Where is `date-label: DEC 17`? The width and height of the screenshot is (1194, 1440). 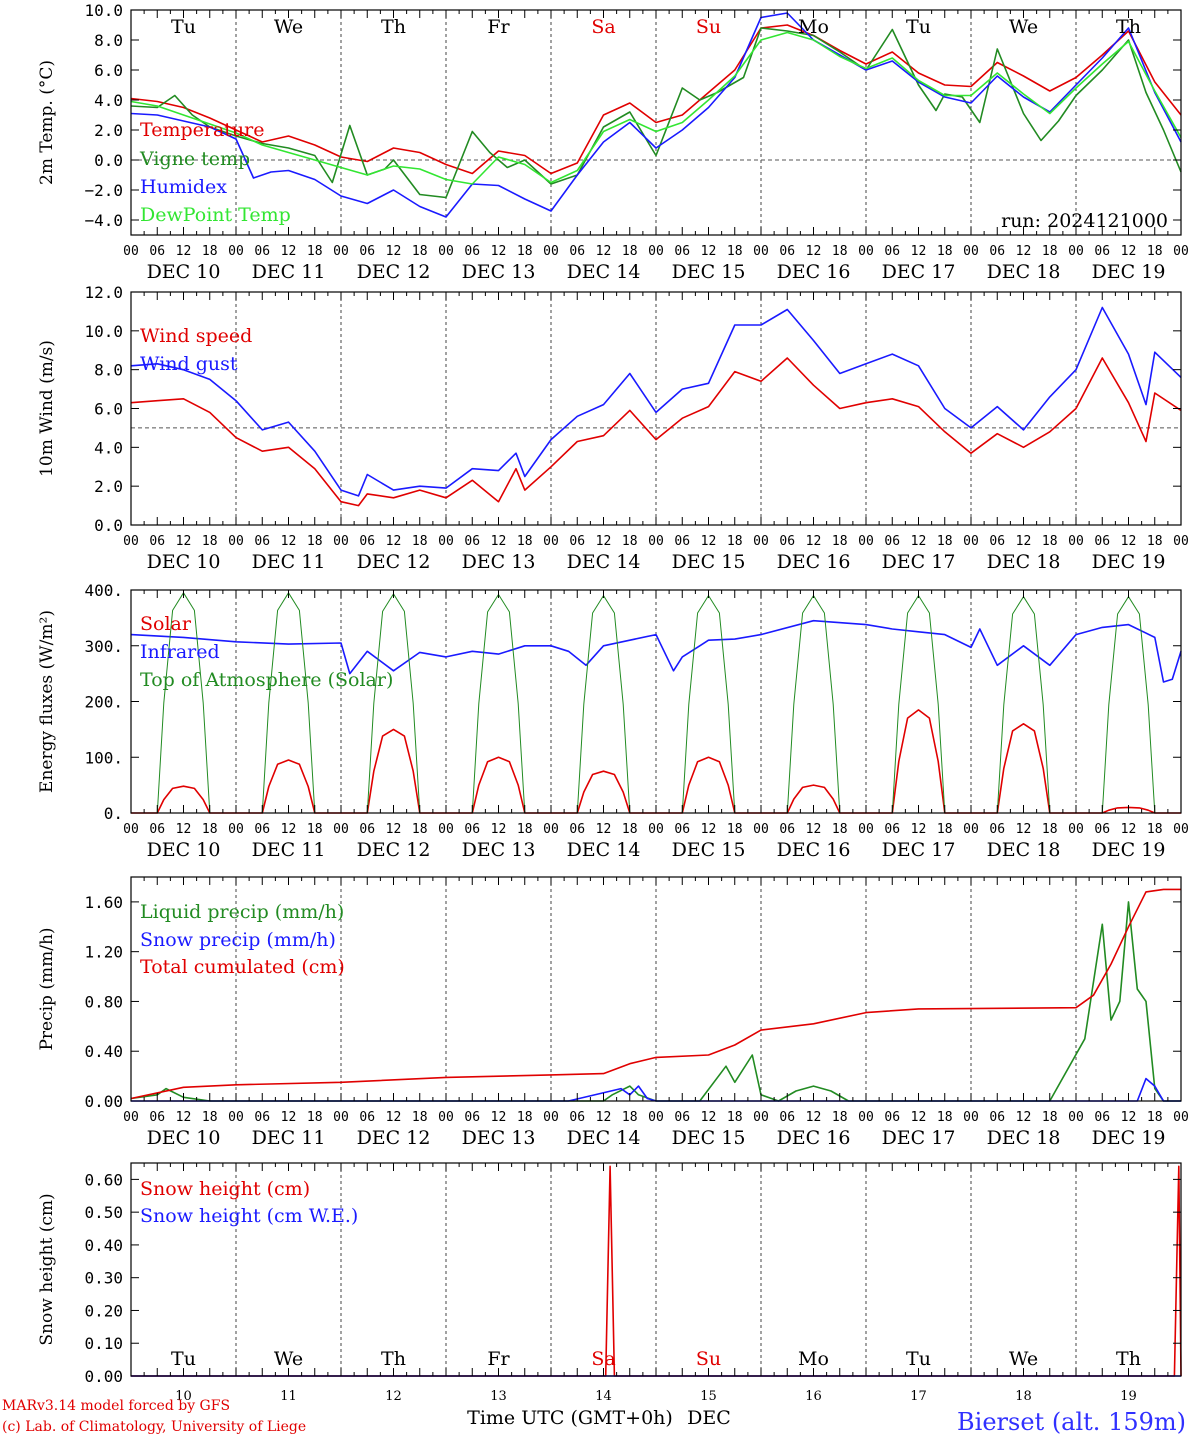
date-label: DEC 17 is located at coordinates (919, 562).